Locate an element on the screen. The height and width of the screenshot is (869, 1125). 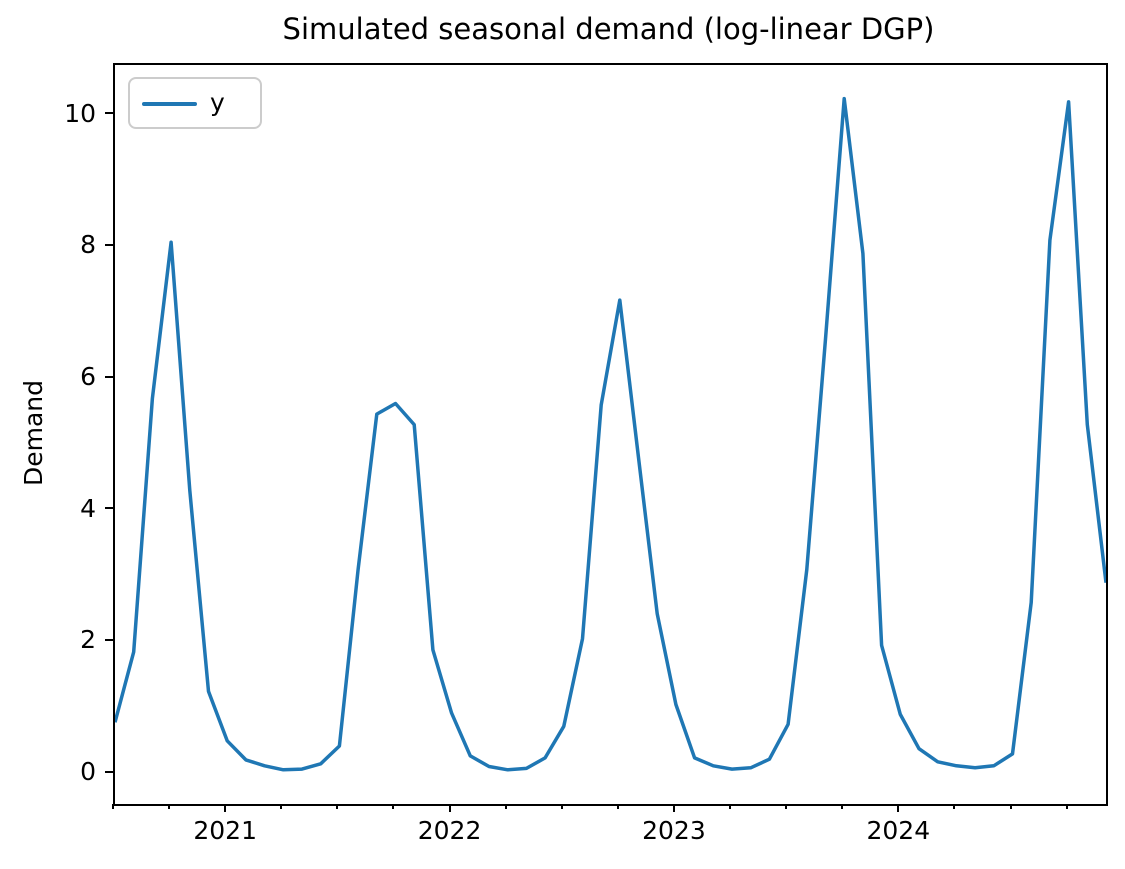
x-tick-label: 2023 is located at coordinates (674, 830).